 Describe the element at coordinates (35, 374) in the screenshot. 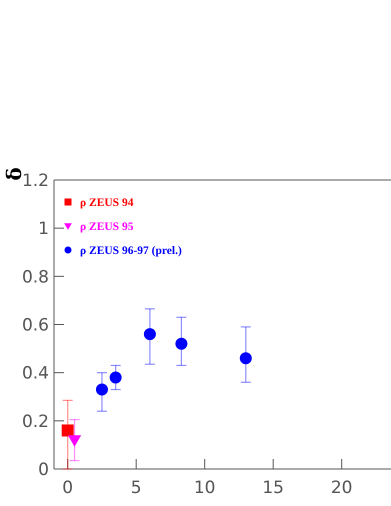

I see `y-tick-label: 0.4` at that location.